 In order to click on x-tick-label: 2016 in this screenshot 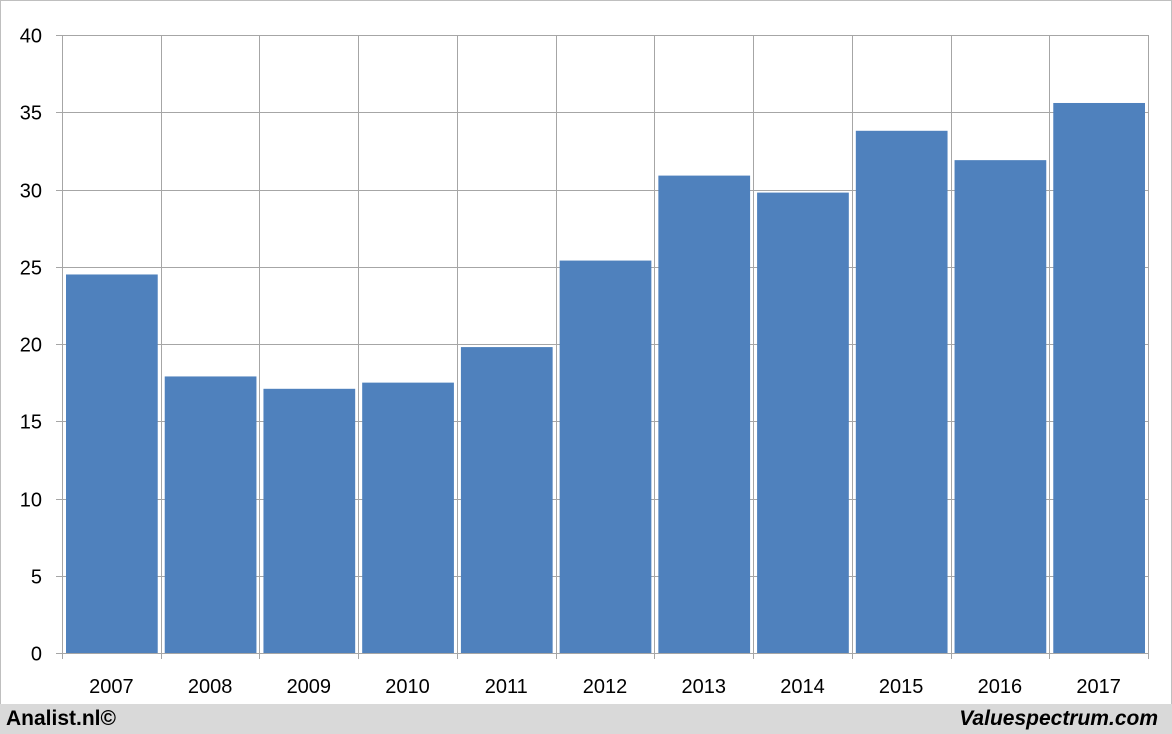, I will do `click(1000, 687)`.